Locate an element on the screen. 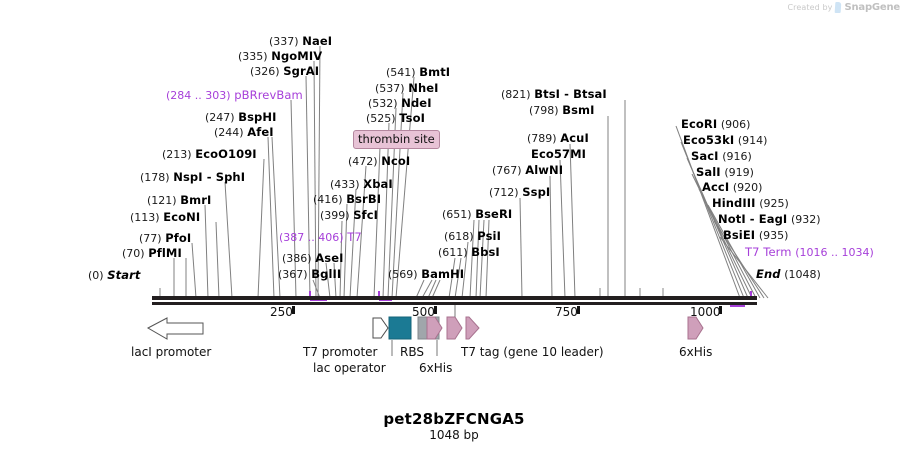 The image size is (908, 449). start-position: (0) is located at coordinates (96, 275).